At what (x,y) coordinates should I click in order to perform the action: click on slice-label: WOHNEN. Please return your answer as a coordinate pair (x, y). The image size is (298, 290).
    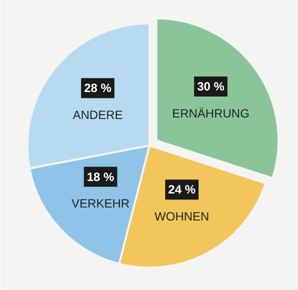
    Looking at the image, I should click on (182, 216).